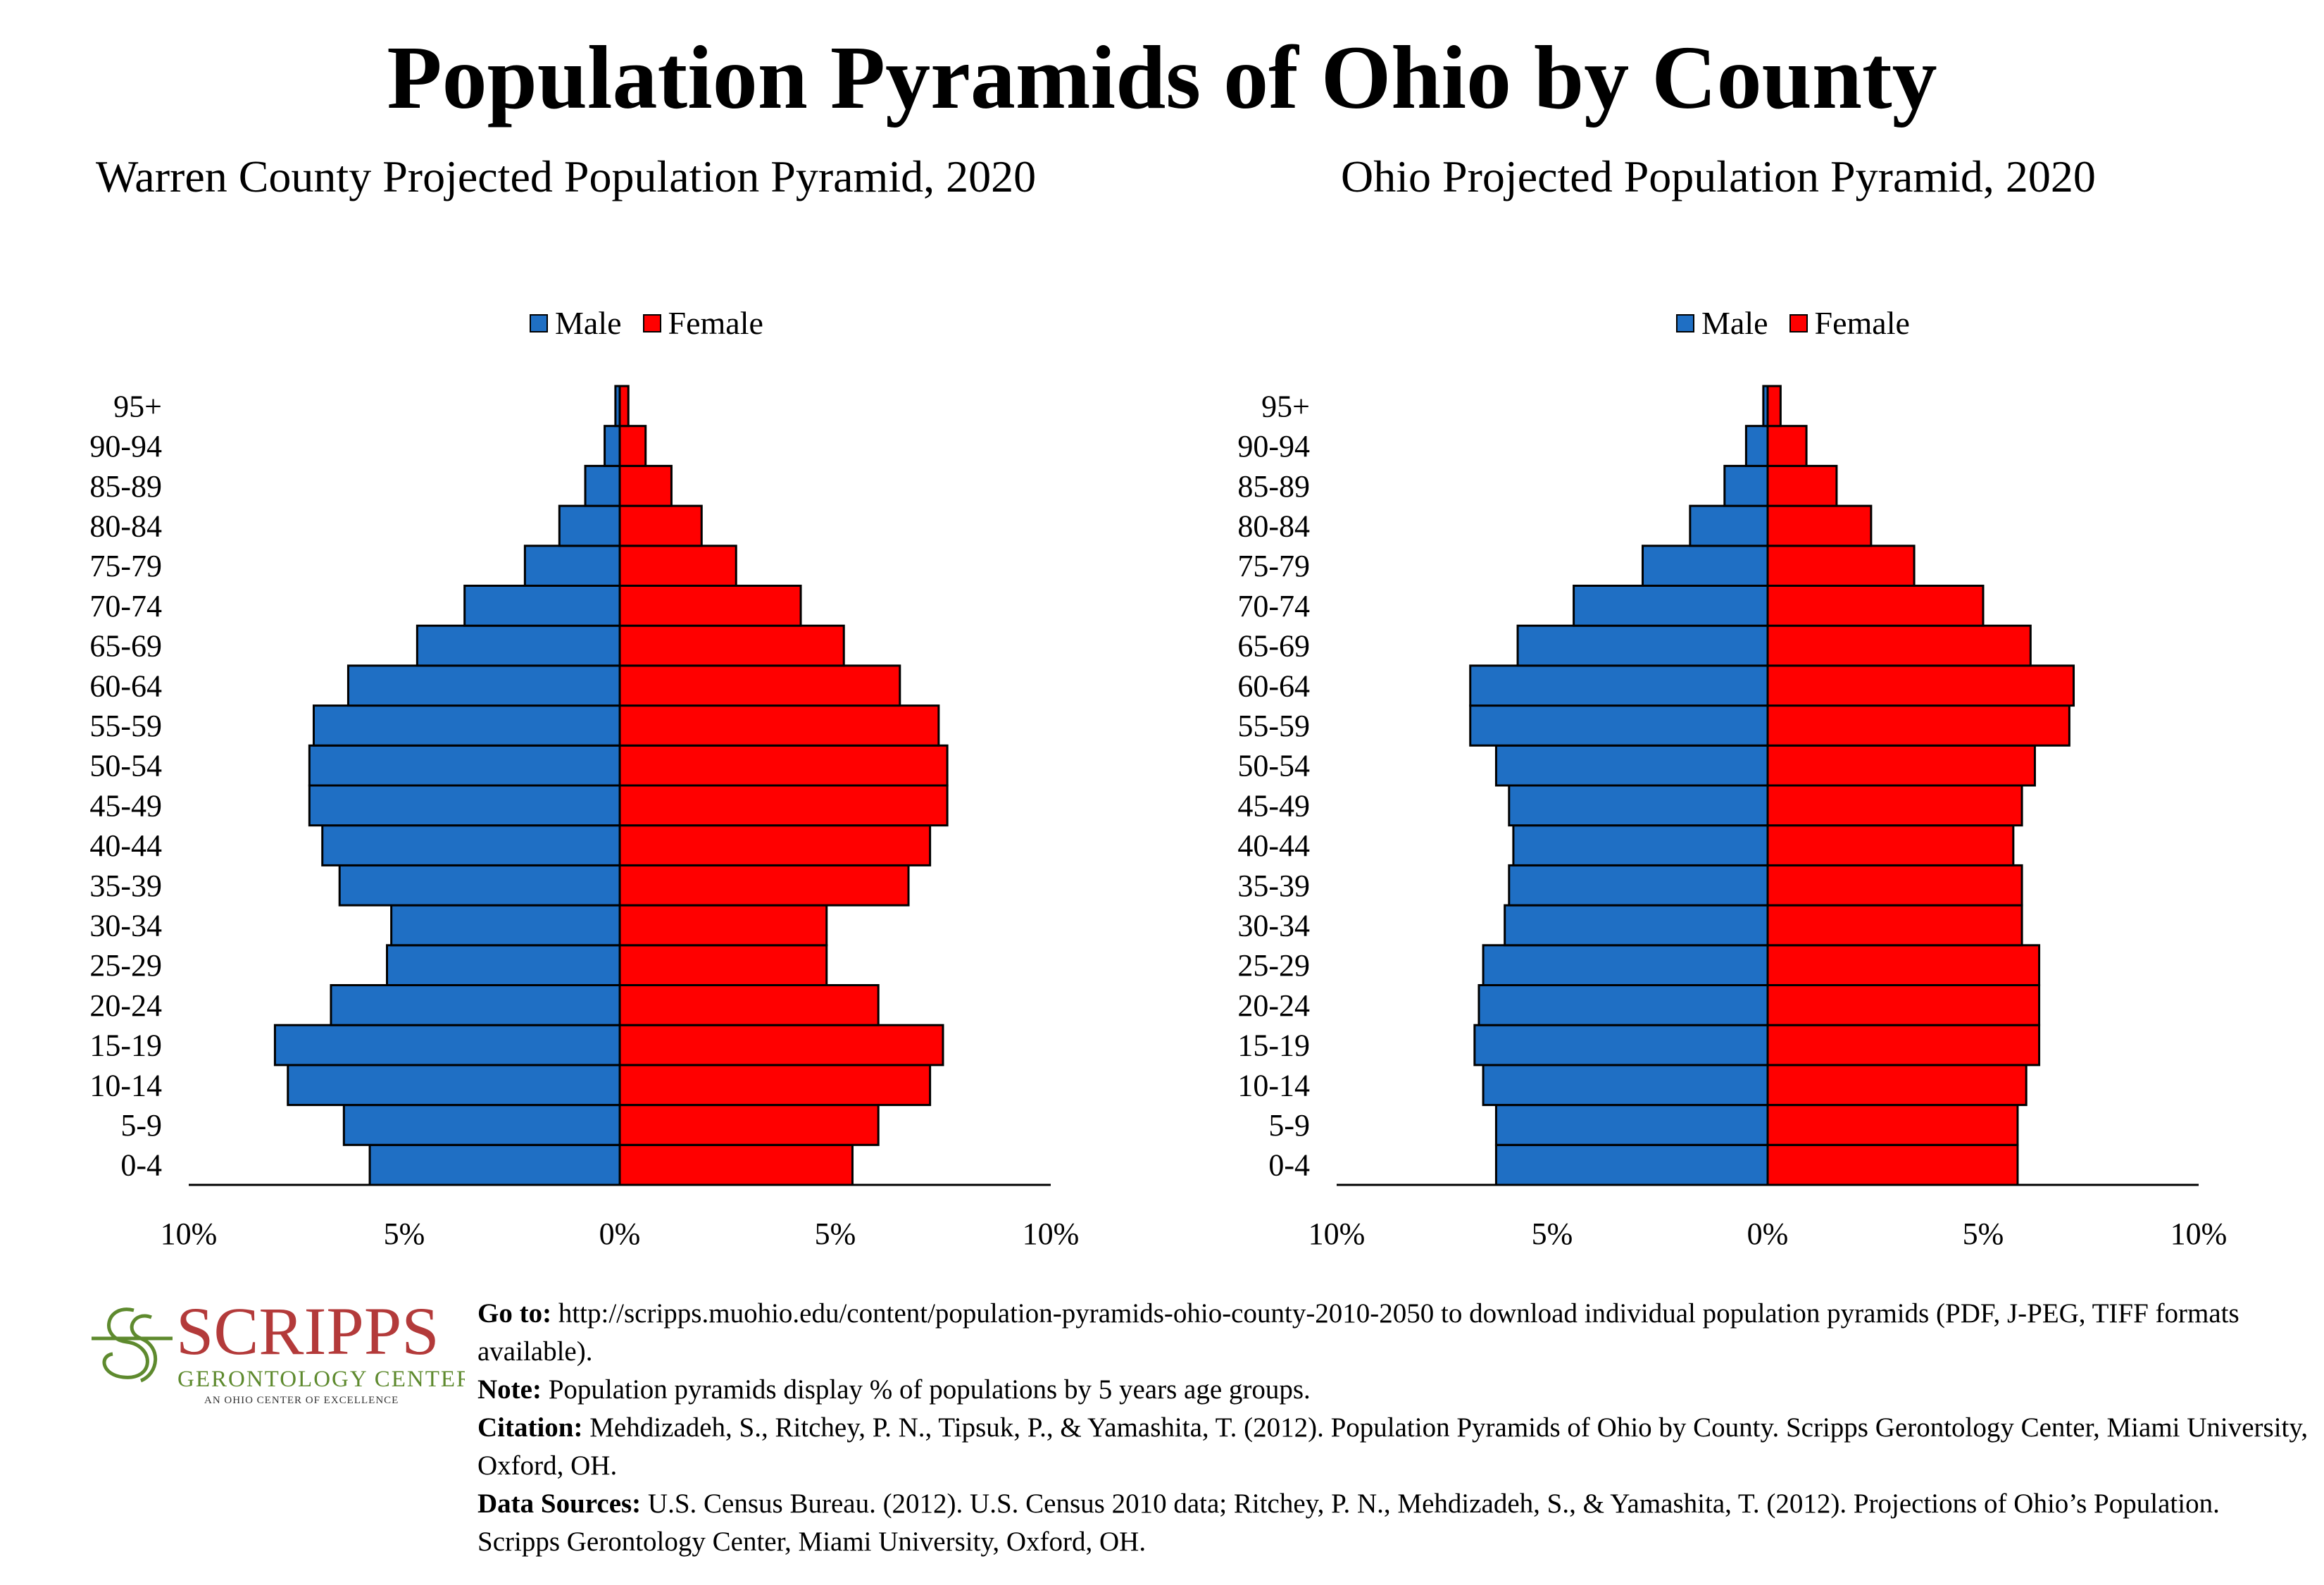 The width and height of the screenshot is (2324, 1585). What do you see at coordinates (588, 323) in the screenshot?
I see `legend-label-male: Male` at bounding box center [588, 323].